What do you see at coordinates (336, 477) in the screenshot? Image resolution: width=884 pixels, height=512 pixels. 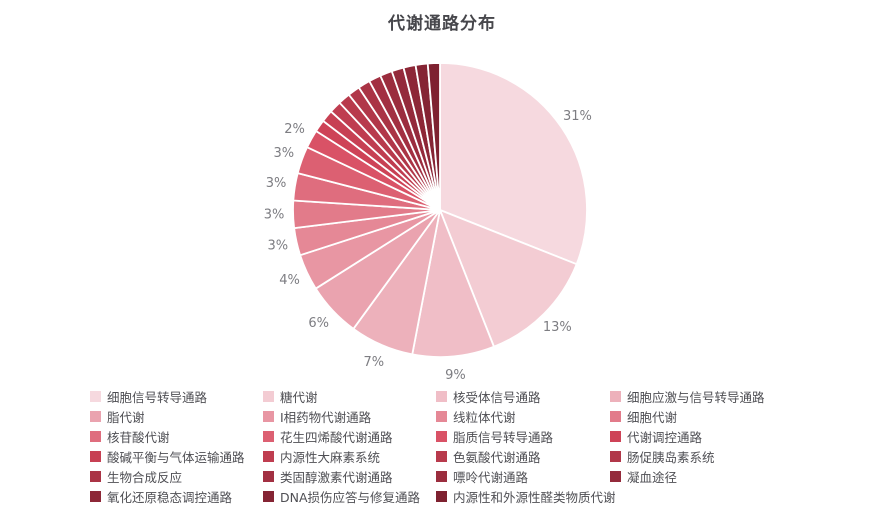 I see `legend-label: 类固醇激素代谢通路` at bounding box center [336, 477].